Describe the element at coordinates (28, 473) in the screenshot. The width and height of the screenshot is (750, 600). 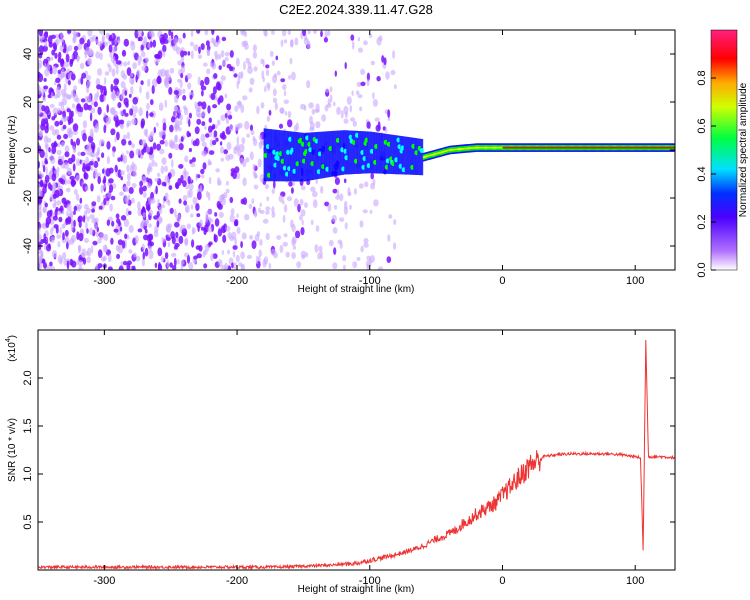
I see `snr-ytick-label: 1.0` at that location.